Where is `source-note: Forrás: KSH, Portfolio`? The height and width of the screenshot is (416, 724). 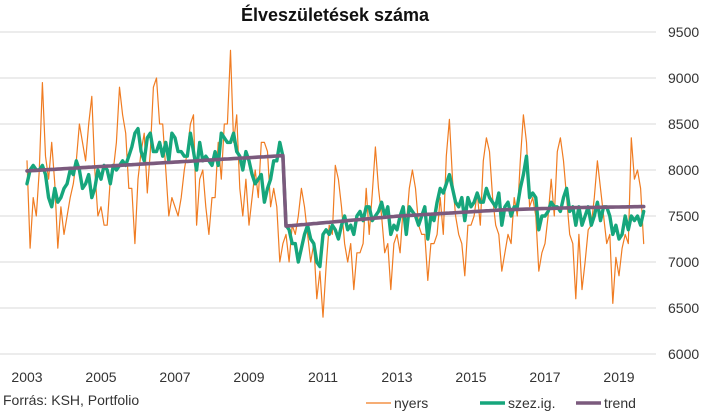
source-note: Forrás: KSH, Portfolio is located at coordinates (71, 400).